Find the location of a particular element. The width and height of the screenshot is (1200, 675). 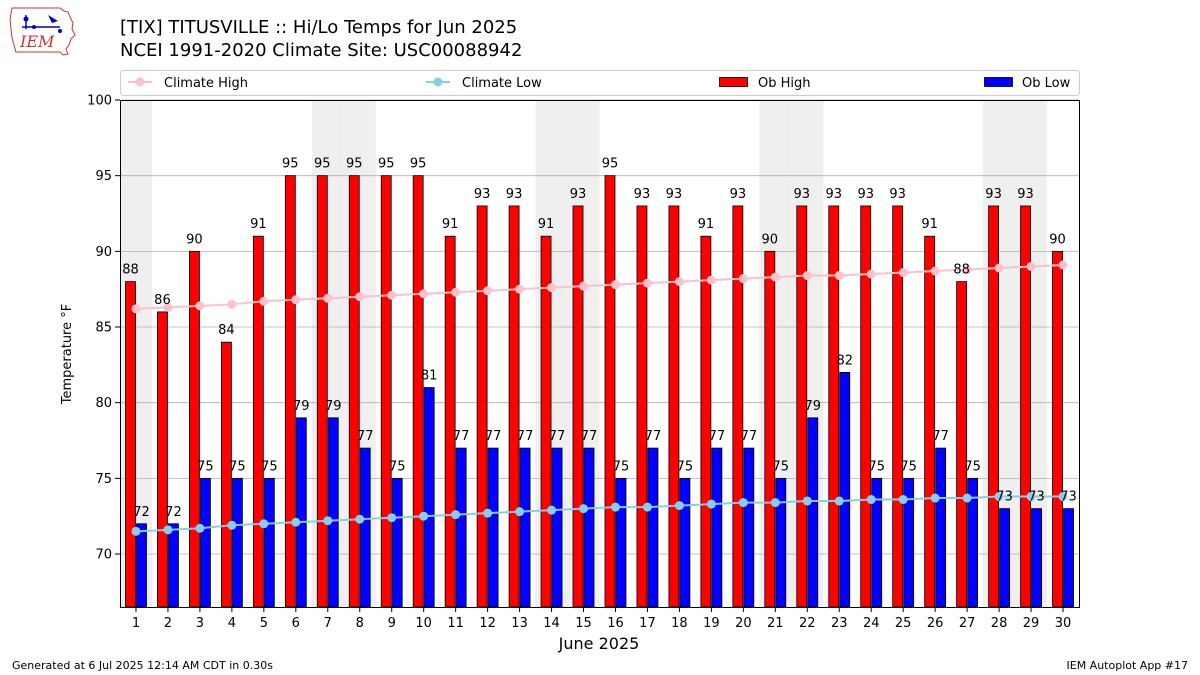

ob-low-label-21: 75 is located at coordinates (781, 466).